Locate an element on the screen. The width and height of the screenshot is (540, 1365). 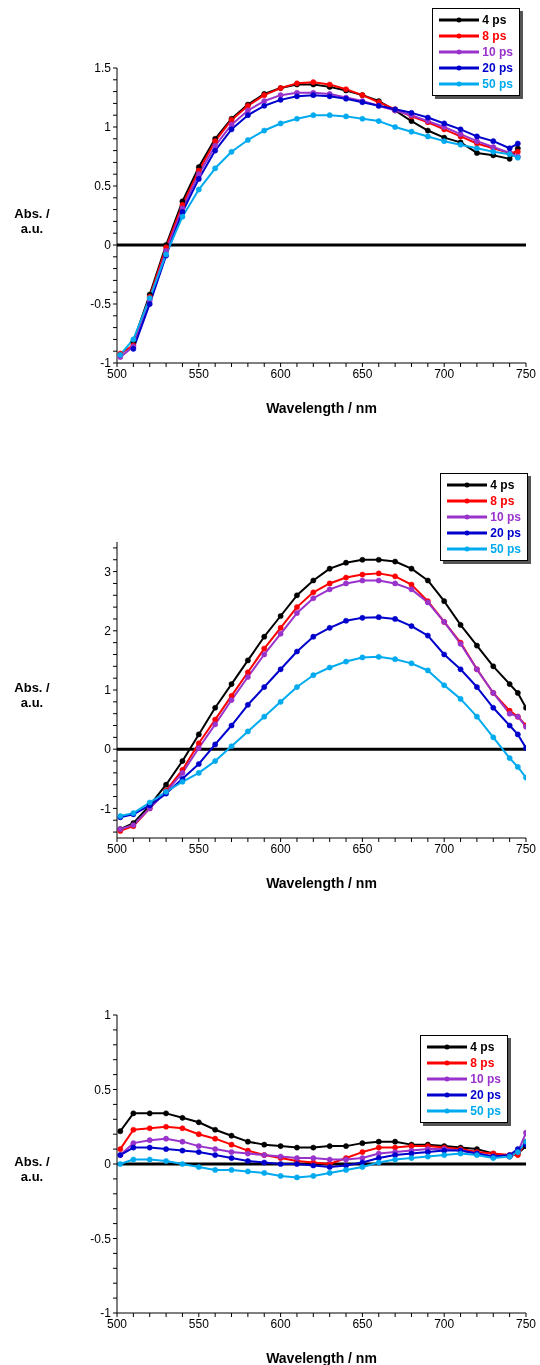
y-tick-label: 1.5 is located at coordinates (103, 68).